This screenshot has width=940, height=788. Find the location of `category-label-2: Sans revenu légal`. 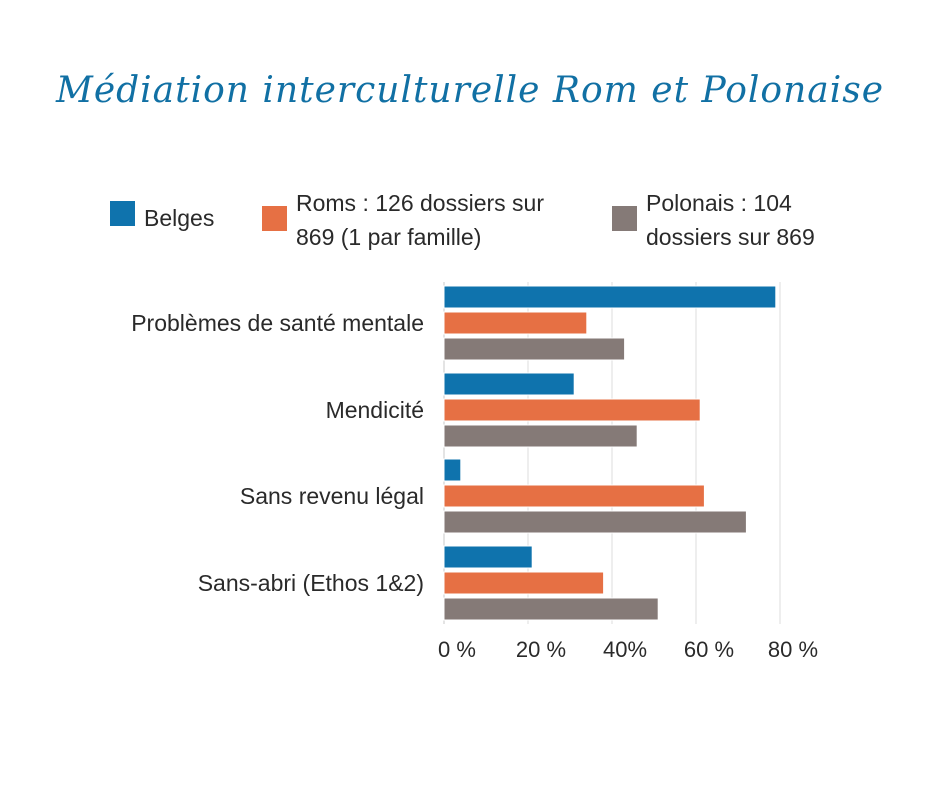

category-label-2: Sans revenu légal is located at coordinates (332, 496).